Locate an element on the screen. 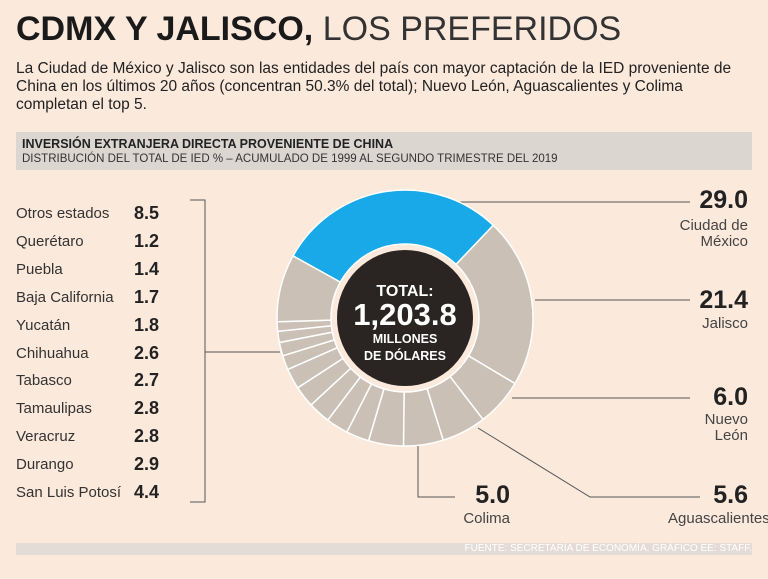 The width and height of the screenshot is (768, 579). value-label: 8.5 is located at coordinates (147, 213).